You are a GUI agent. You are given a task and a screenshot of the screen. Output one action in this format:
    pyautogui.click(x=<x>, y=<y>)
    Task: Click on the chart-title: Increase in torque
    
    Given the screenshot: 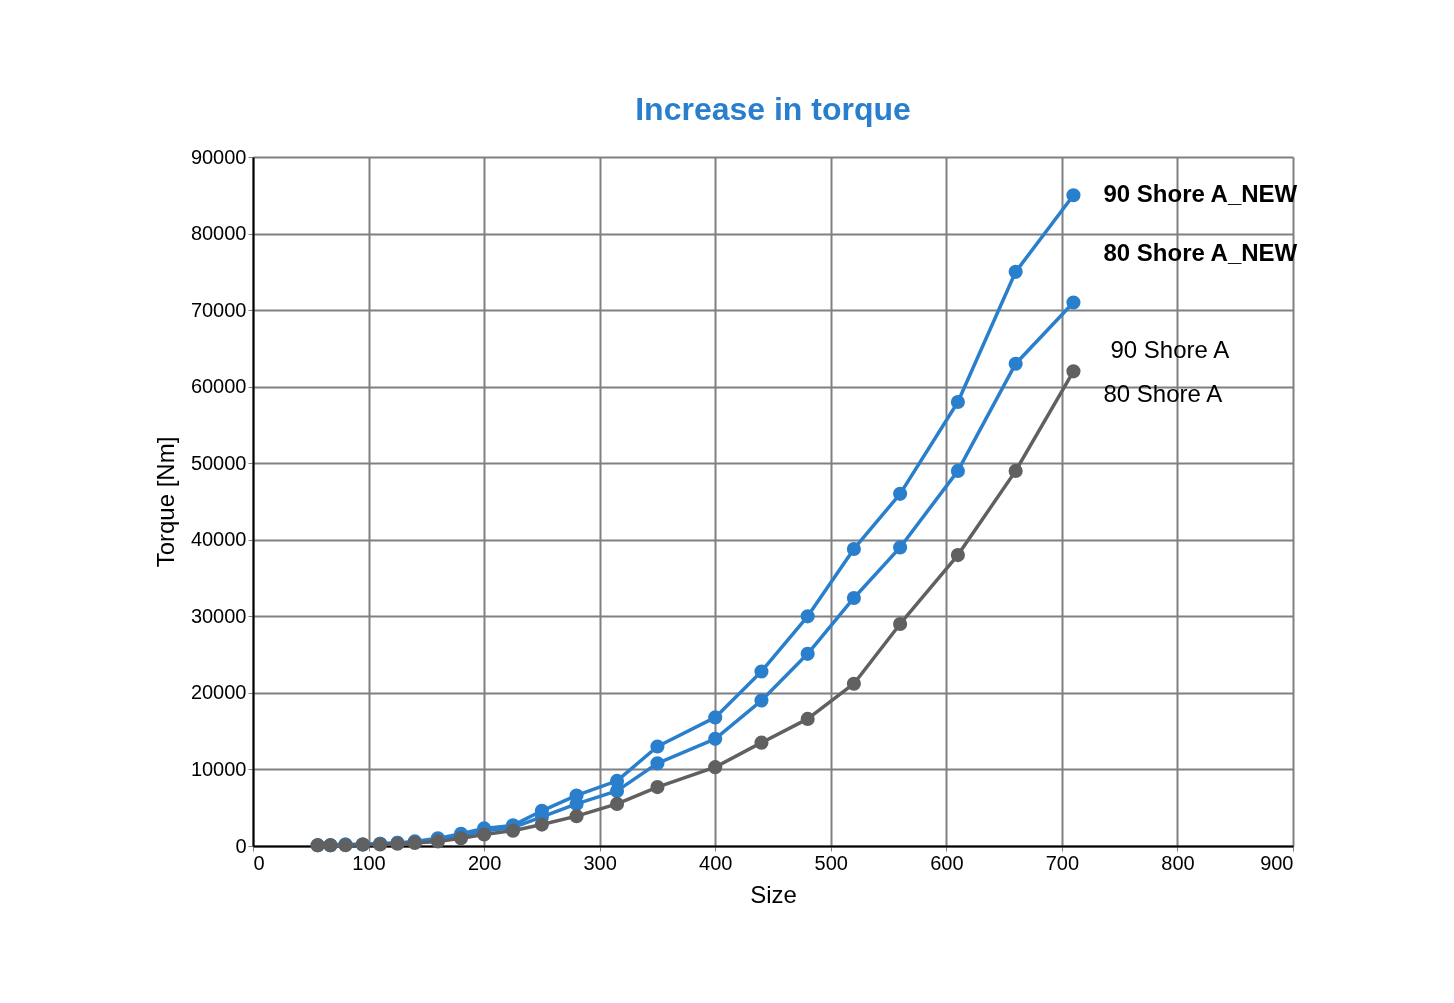 What is the action you would take?
    pyautogui.click(x=773, y=109)
    